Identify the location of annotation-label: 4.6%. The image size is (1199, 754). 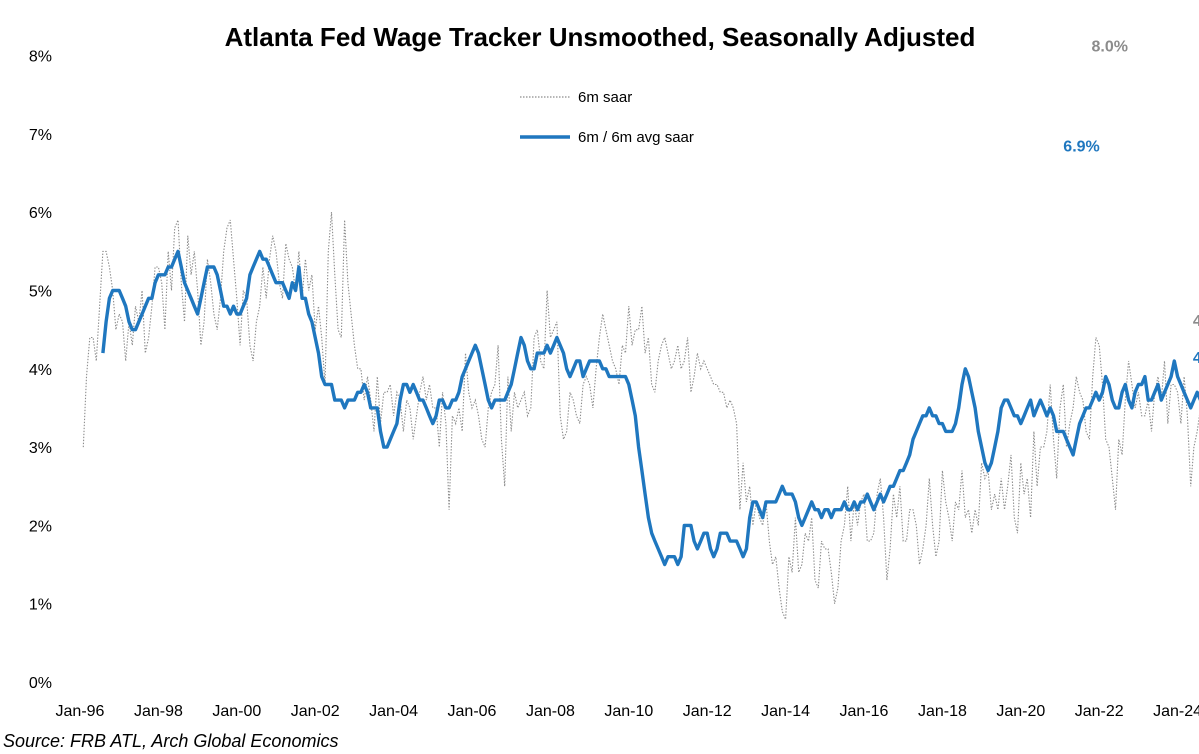
(1196, 321).